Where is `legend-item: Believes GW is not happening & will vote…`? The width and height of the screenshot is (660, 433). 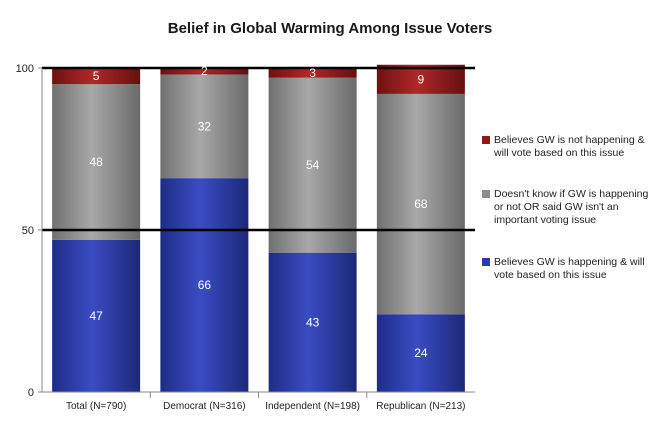 legend-item: Believes GW is not happening & will vote… is located at coordinates (571, 147).